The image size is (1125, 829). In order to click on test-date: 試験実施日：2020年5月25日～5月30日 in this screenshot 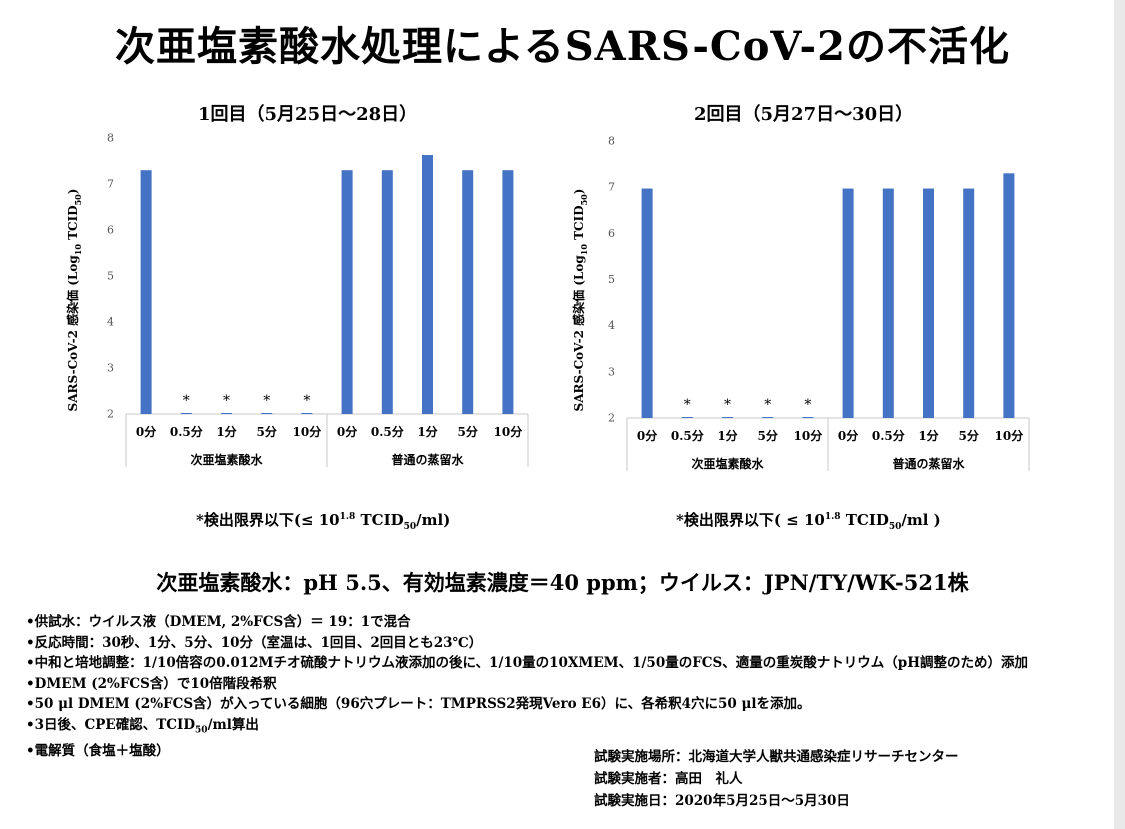, I will do `click(722, 801)`.